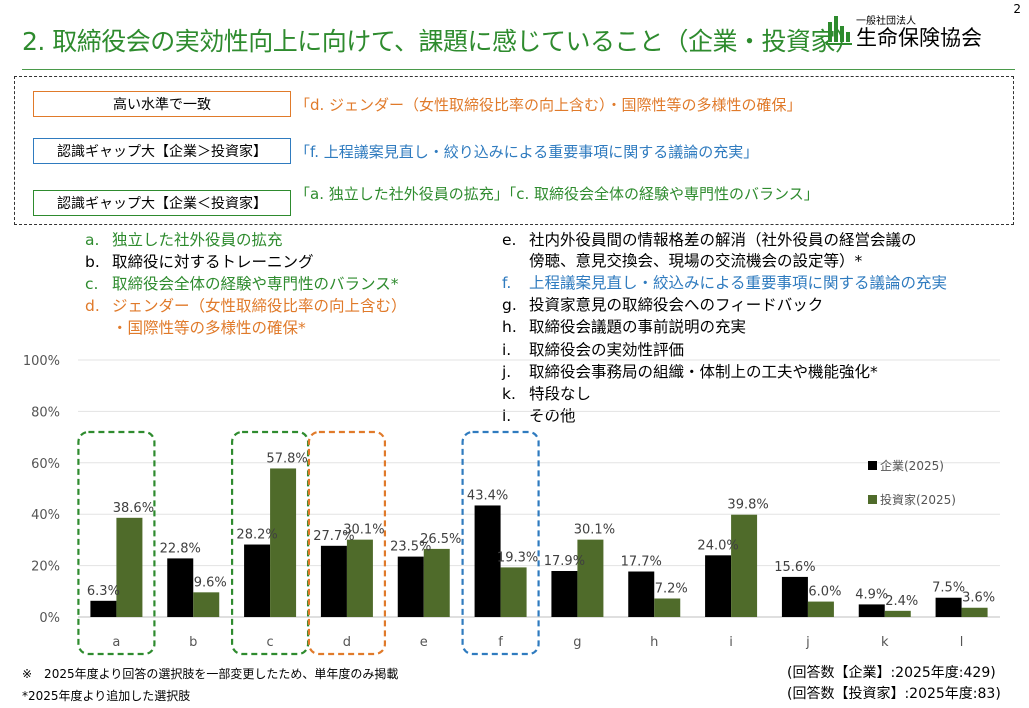 The width and height of the screenshot is (1029, 708). Describe the element at coordinates (1017, 9) in the screenshot. I see `page-number: 2` at that location.